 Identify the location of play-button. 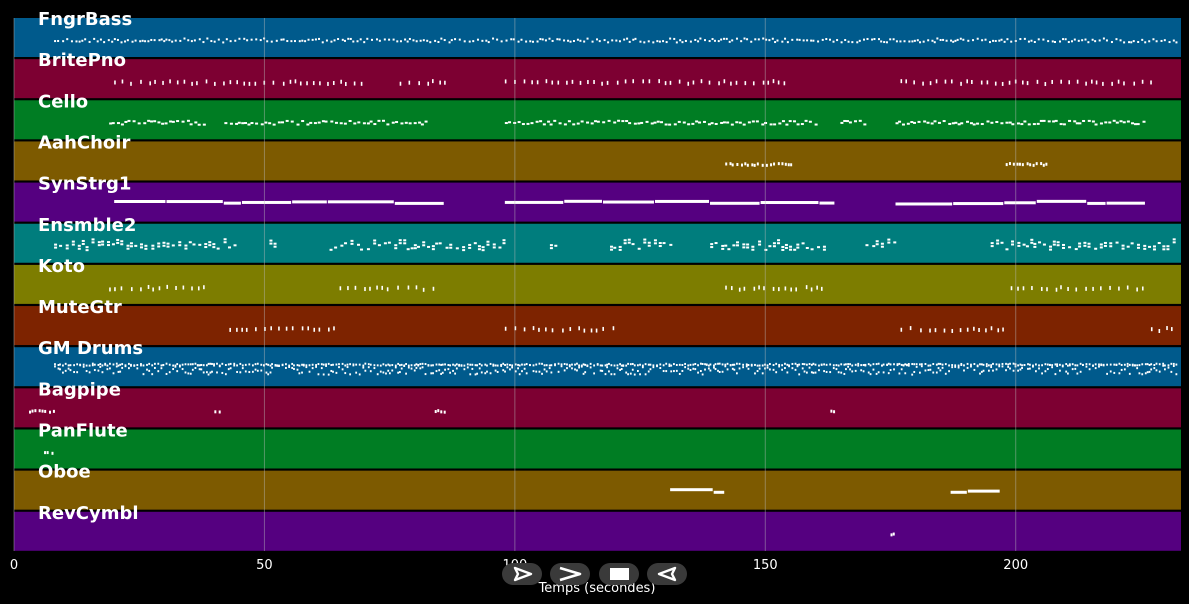
(522, 574).